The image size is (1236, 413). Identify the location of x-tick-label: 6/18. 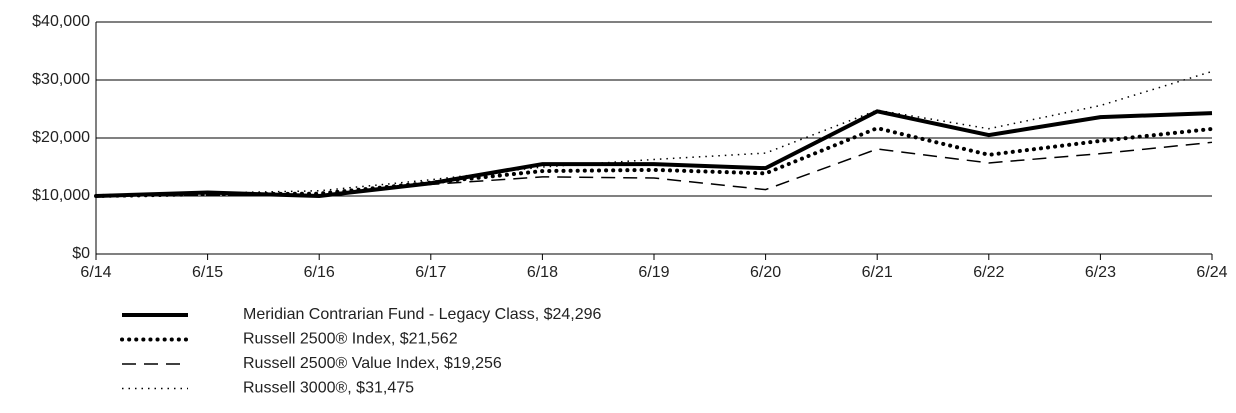
(542, 272).